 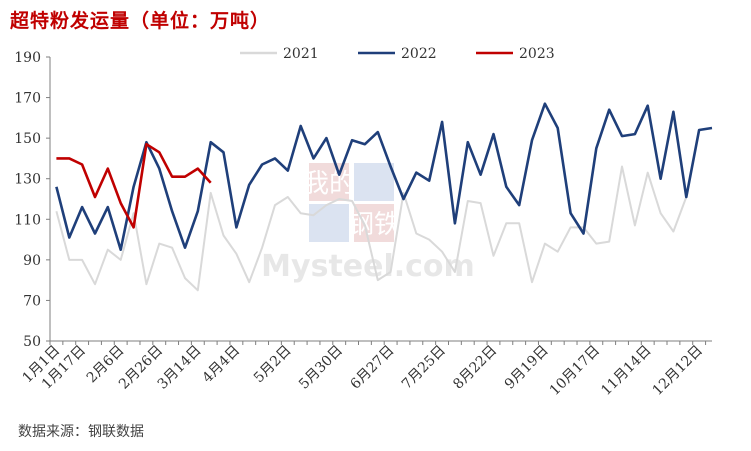 What do you see at coordinates (419, 54) in the screenshot?
I see `legend-label-2022: 2022` at bounding box center [419, 54].